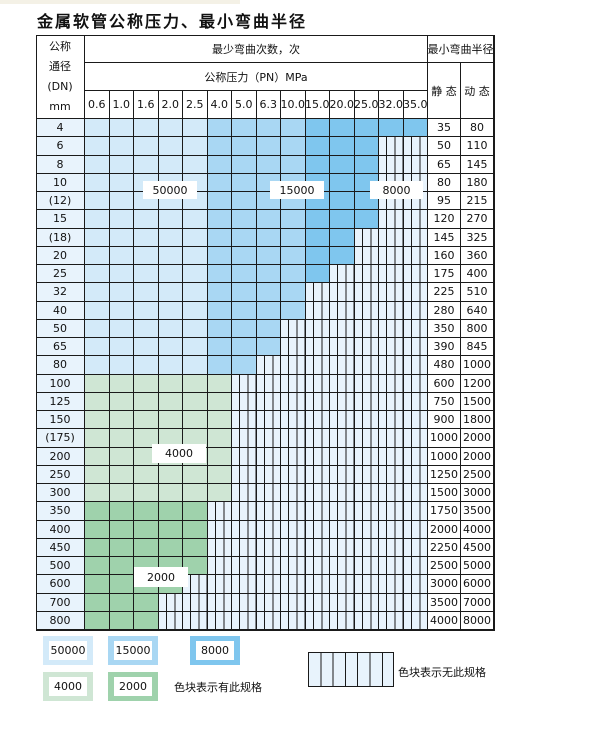  I want to click on static-radius-cell: 390, so click(444, 347).